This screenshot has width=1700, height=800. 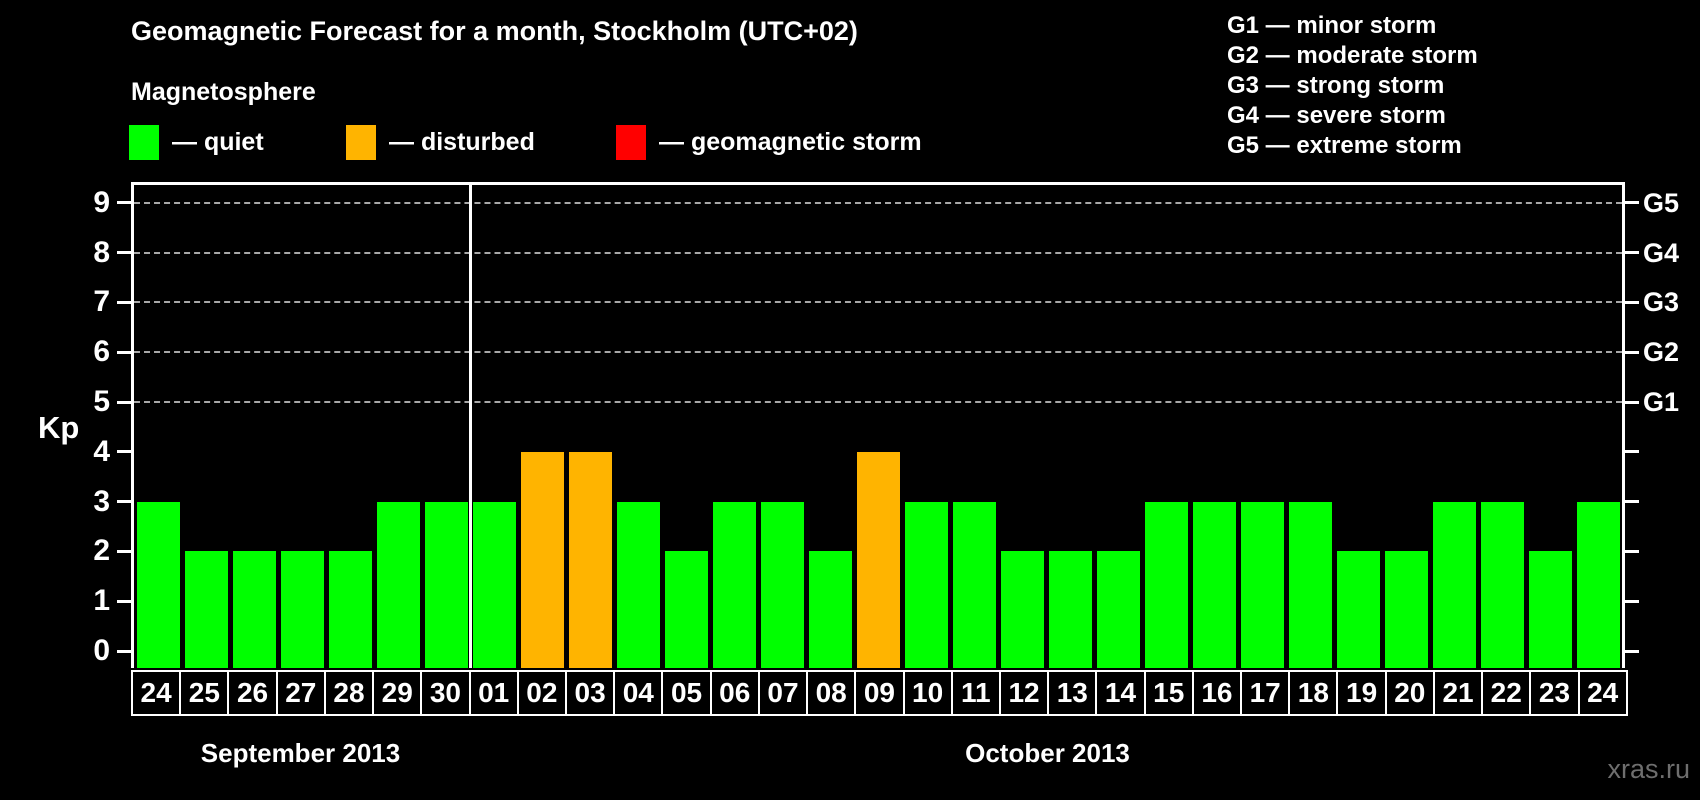 I want to click on day-label-oct-04: 04, so click(x=638, y=693).